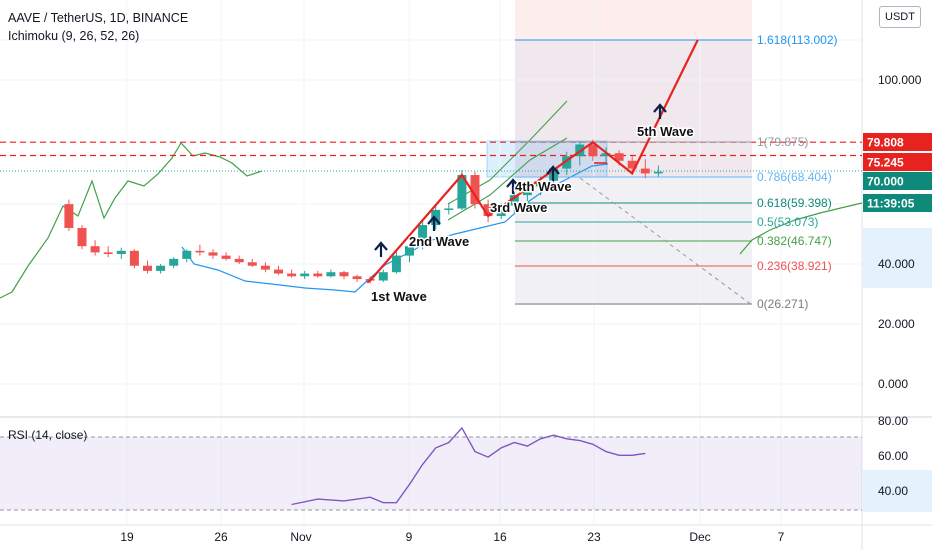 This screenshot has width=932, height=550. Describe the element at coordinates (794, 266) in the screenshot. I see `fib-level-label: 0.236(38.921)` at that location.